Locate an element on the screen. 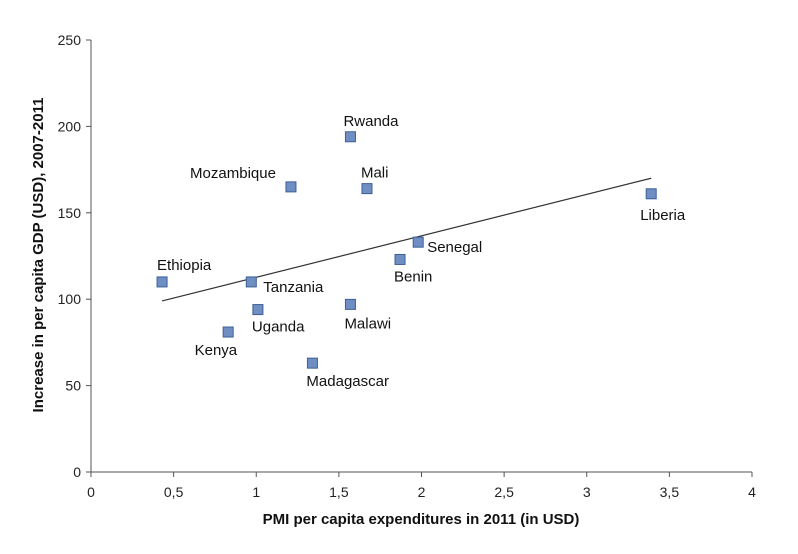  point-mozambique is located at coordinates (291, 187).